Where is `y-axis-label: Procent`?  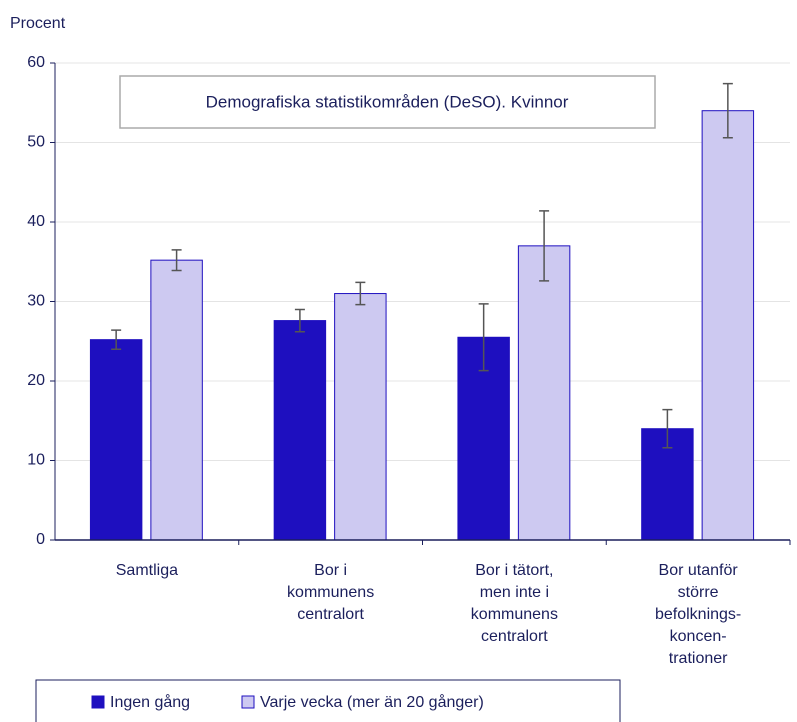
y-axis-label: Procent is located at coordinates (38, 23).